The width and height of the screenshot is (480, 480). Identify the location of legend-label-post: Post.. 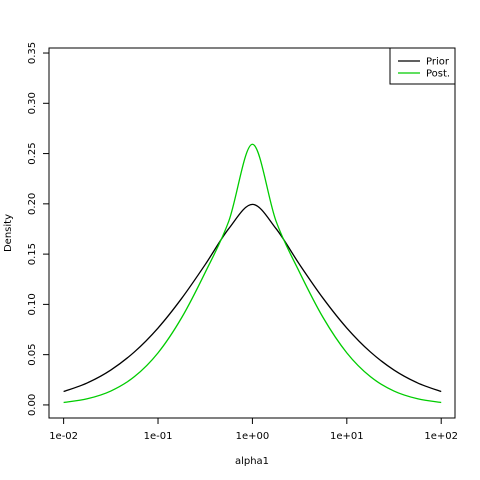
(438, 74).